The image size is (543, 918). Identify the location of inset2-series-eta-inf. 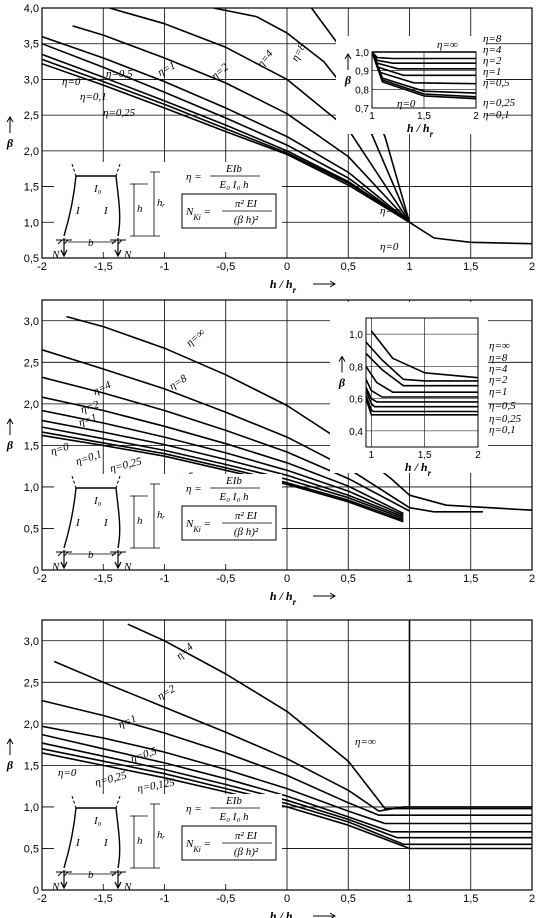
(424, 354).